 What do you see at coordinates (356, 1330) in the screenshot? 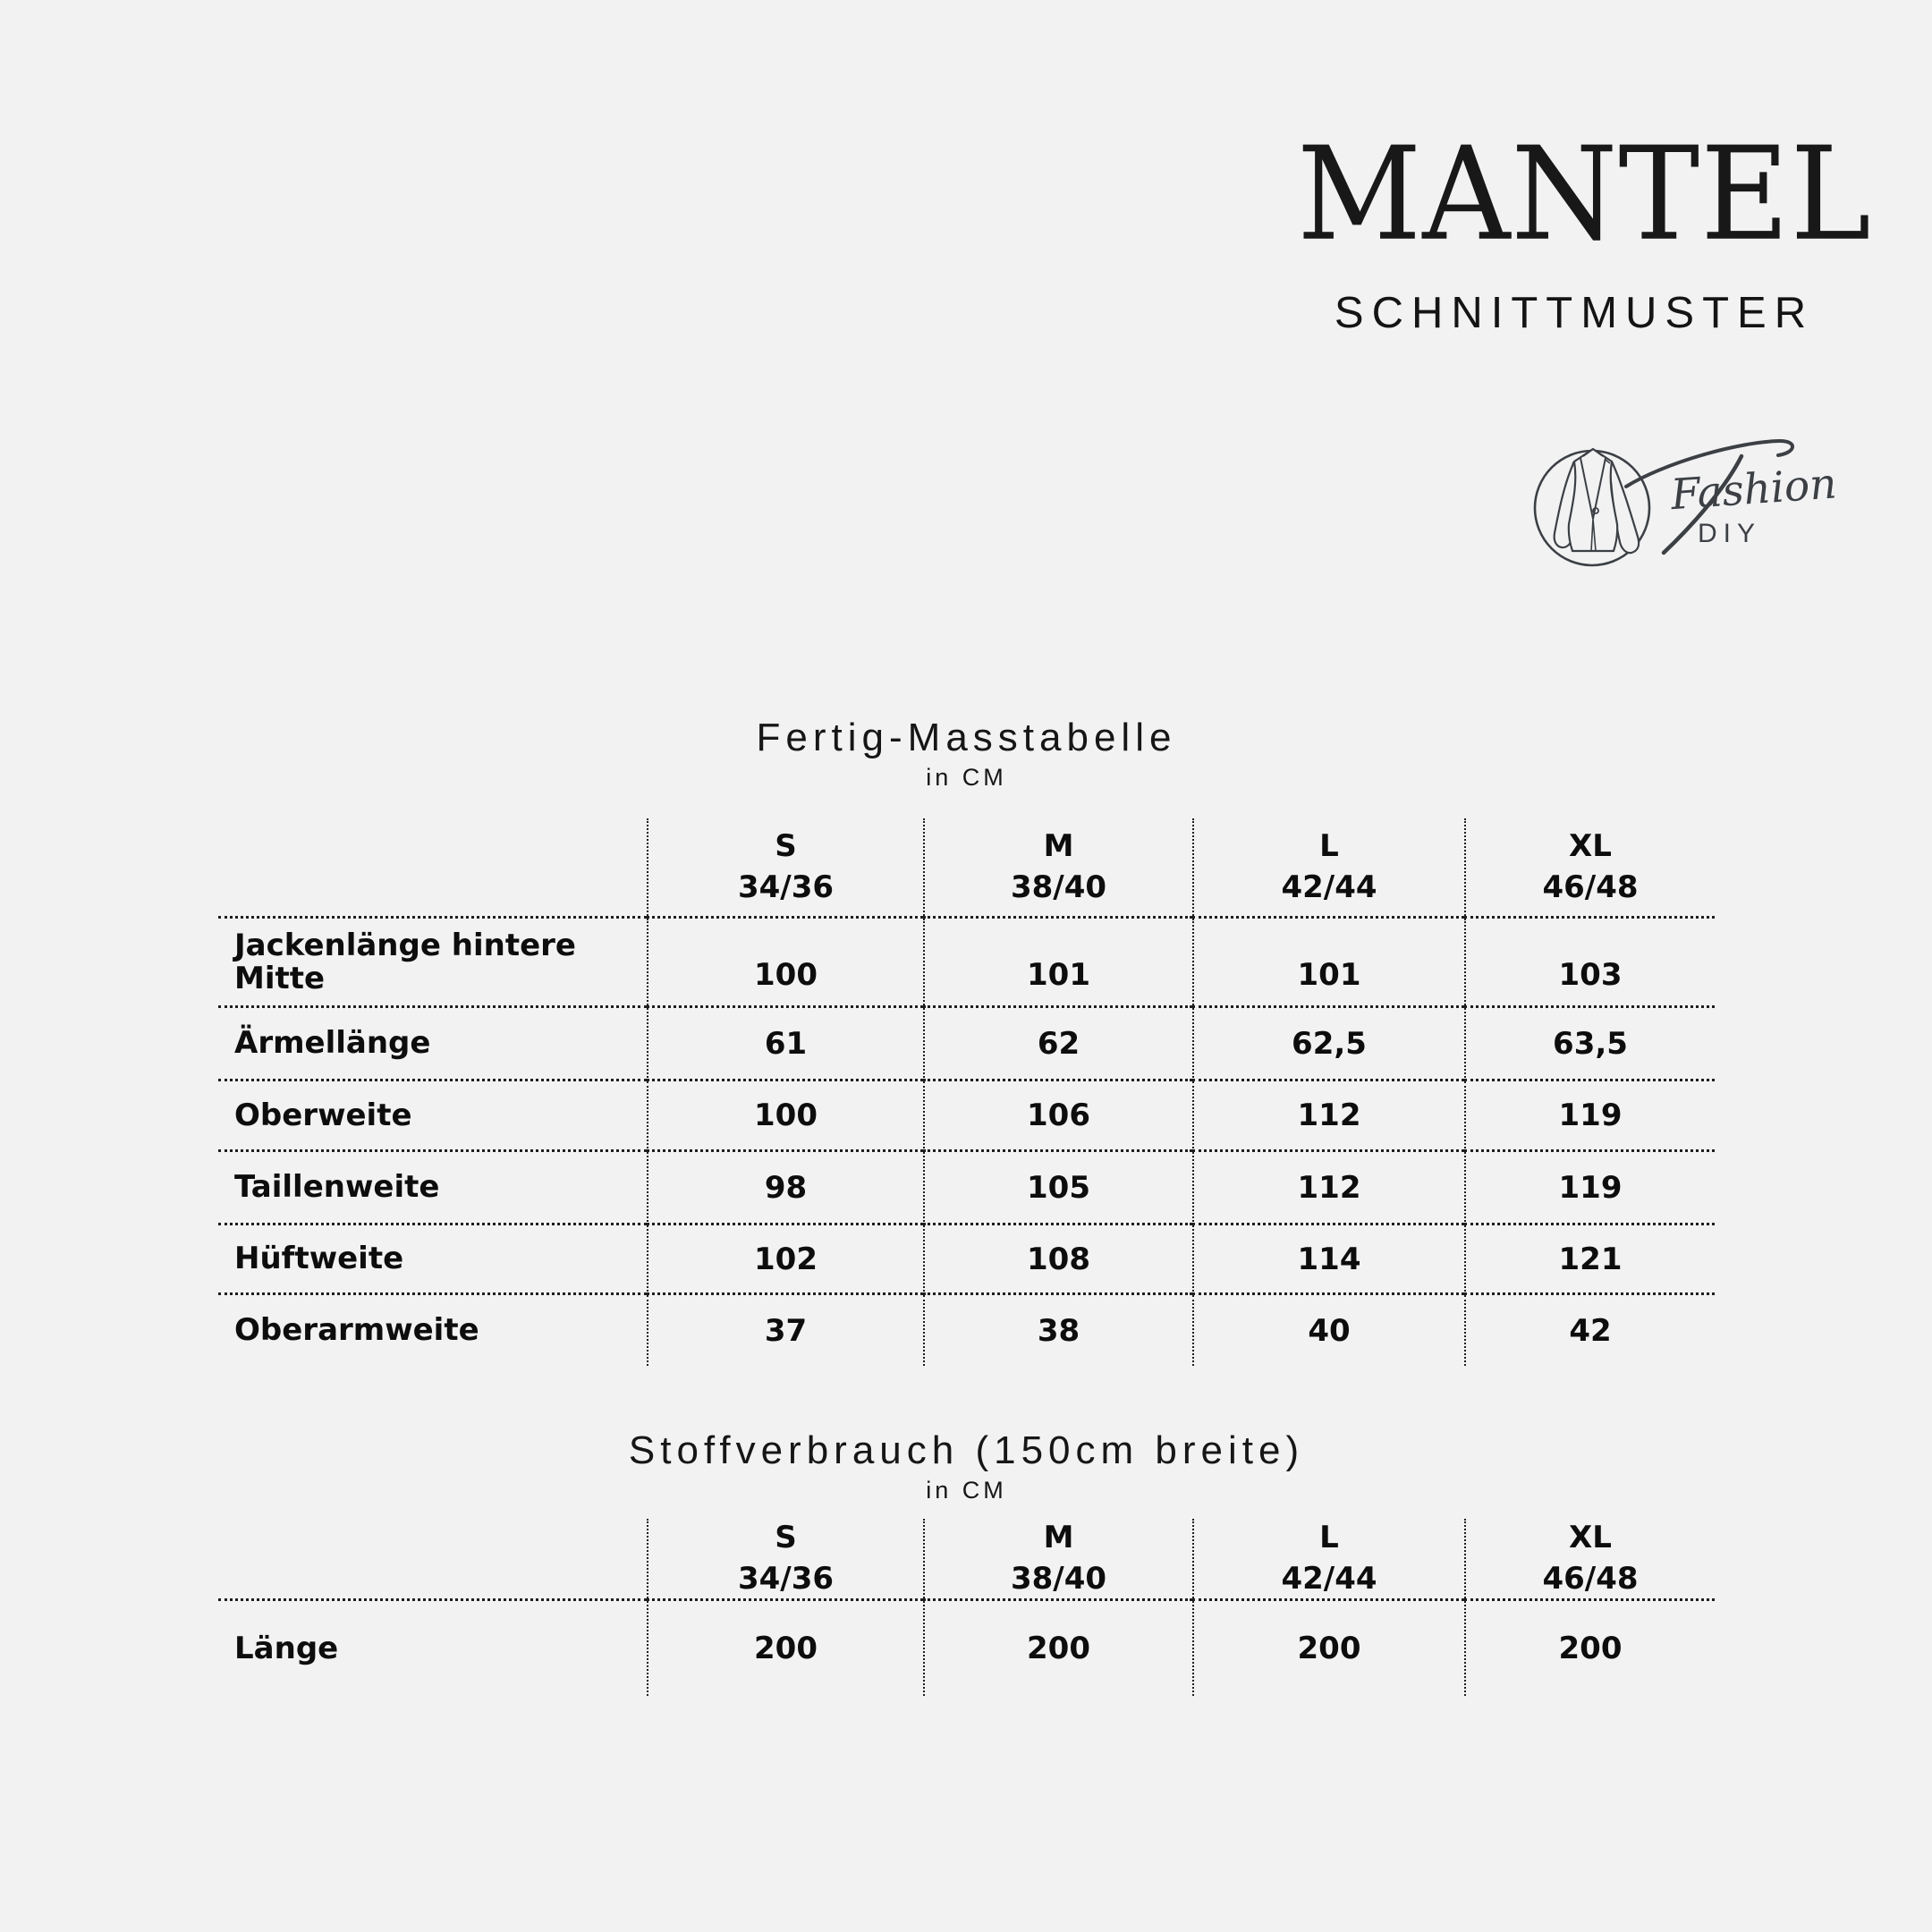
I see `row-label: Oberarmweite` at bounding box center [356, 1330].